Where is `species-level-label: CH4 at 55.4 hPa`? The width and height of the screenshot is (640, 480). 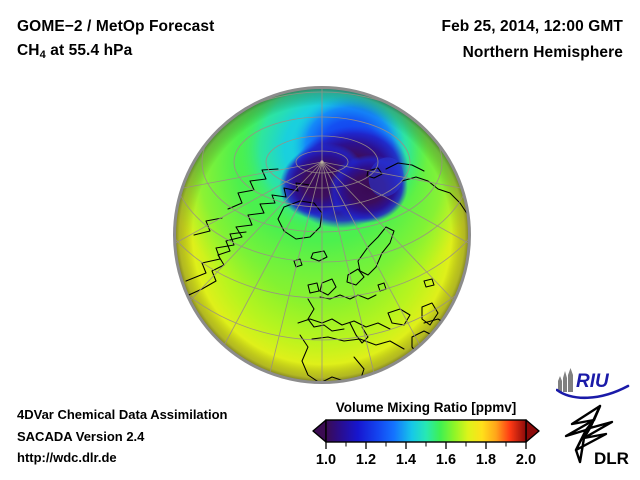 species-level-label: CH4 at 55.4 hPa is located at coordinates (74, 51).